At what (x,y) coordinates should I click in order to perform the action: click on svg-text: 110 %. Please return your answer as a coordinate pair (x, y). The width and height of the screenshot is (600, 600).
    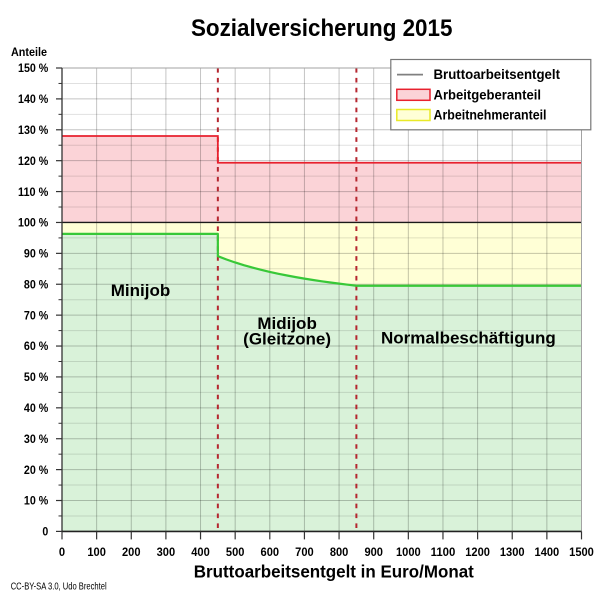
    Looking at the image, I should click on (33, 193).